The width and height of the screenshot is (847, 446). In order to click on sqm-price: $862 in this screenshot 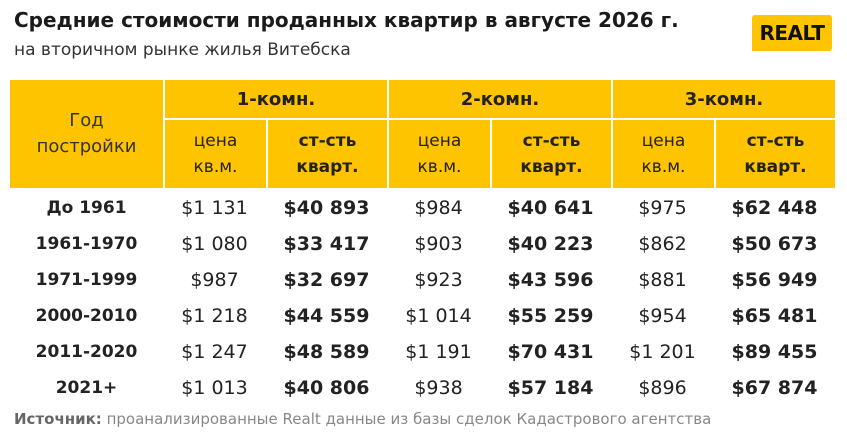, I will do `click(662, 244)`.